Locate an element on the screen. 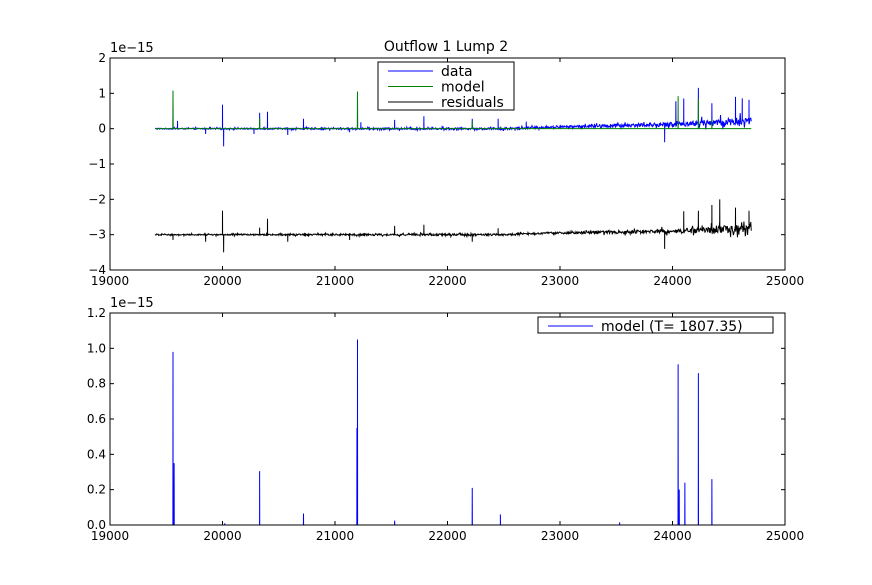  legend-label: data is located at coordinates (457, 72).